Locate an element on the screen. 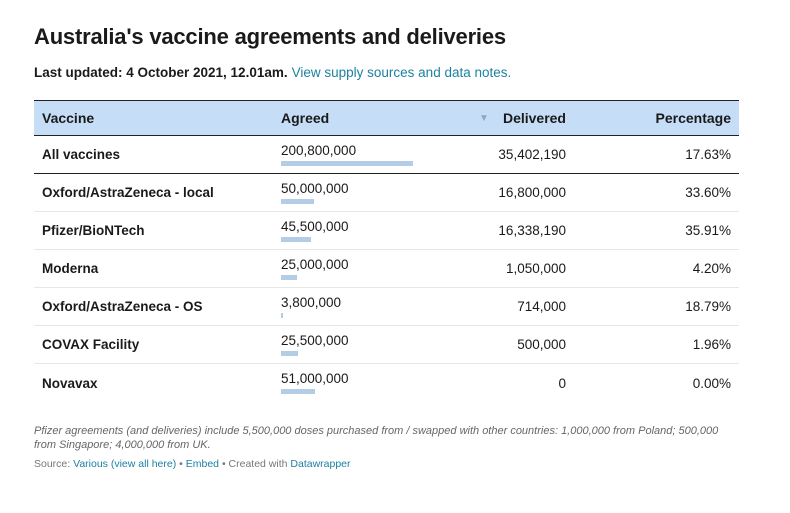 The image size is (790, 513). agreed-cell: 25,500,000 is located at coordinates (381, 346).